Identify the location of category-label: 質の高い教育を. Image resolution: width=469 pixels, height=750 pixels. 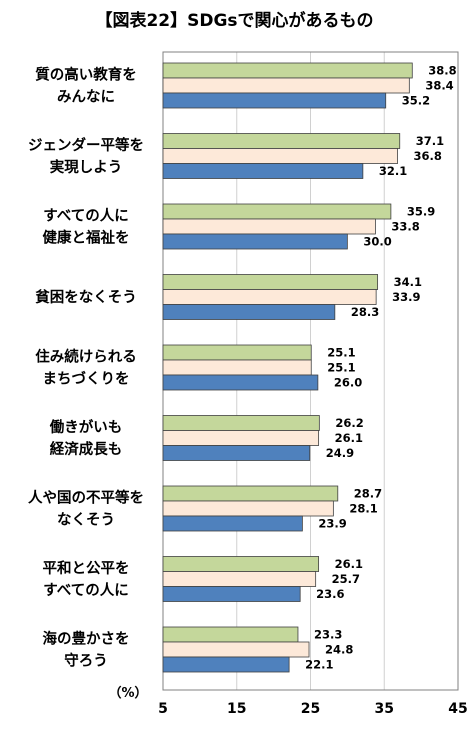
(86, 75).